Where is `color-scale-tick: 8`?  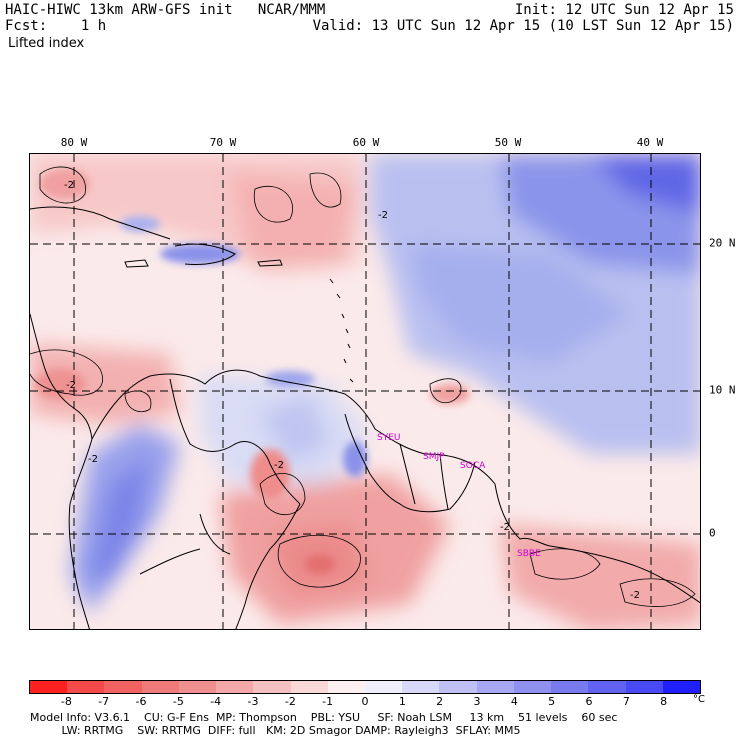 color-scale-tick: 8 is located at coordinates (664, 701).